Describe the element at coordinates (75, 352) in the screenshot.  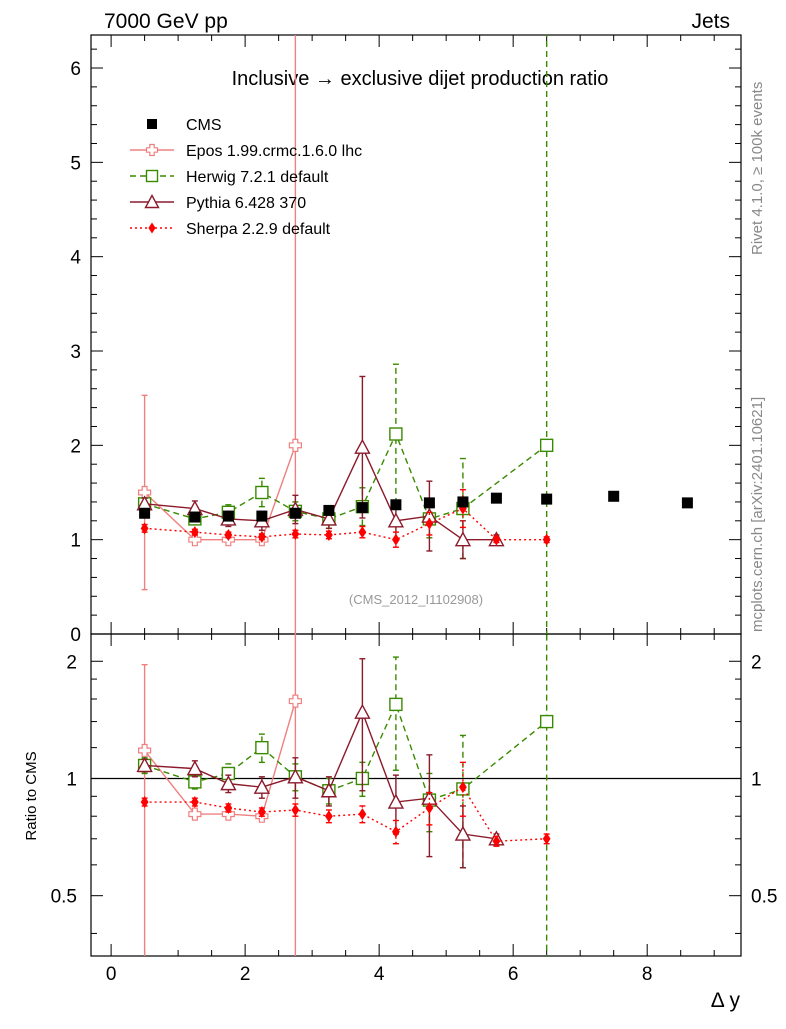
I see `main-y-tick-label: 3` at that location.